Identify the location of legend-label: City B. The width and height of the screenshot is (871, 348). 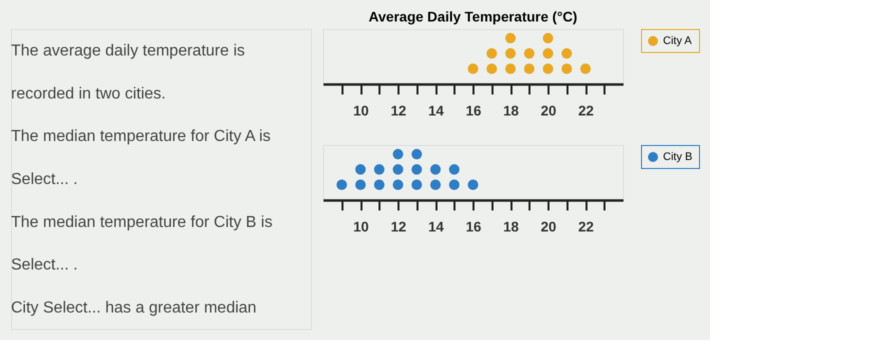
(677, 157).